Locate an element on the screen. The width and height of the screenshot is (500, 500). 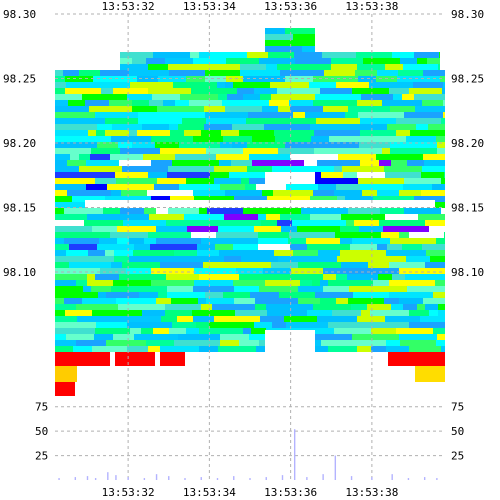
y-tick-label-left: 98.15 is located at coordinates (19, 207).